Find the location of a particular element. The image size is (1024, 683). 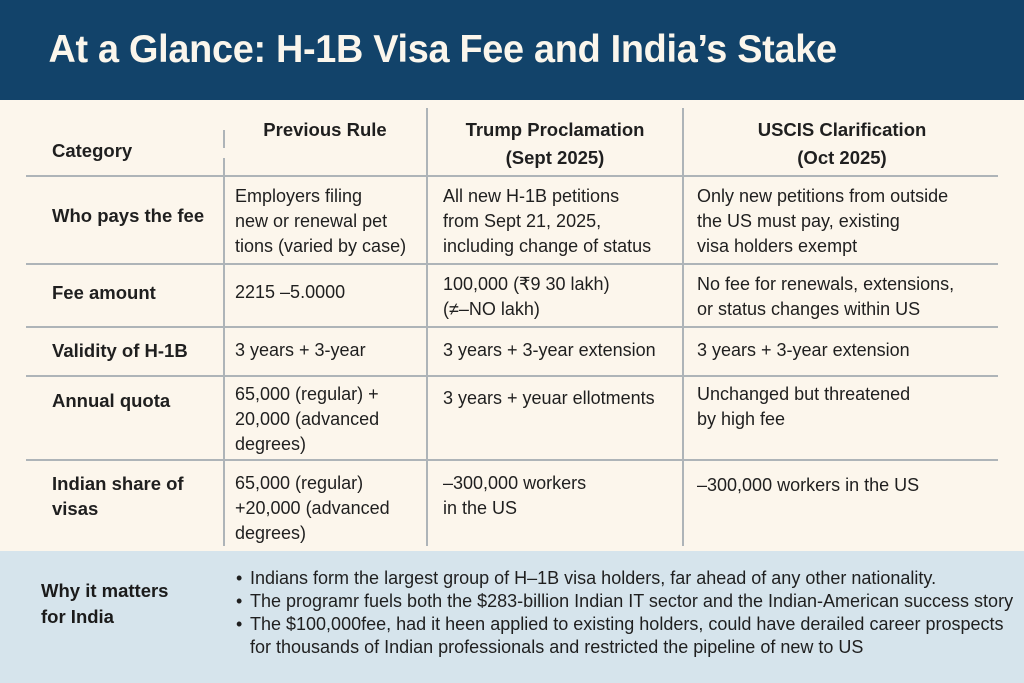

table-cell-trump: –300,000 workers in the US is located at coordinates (515, 495).